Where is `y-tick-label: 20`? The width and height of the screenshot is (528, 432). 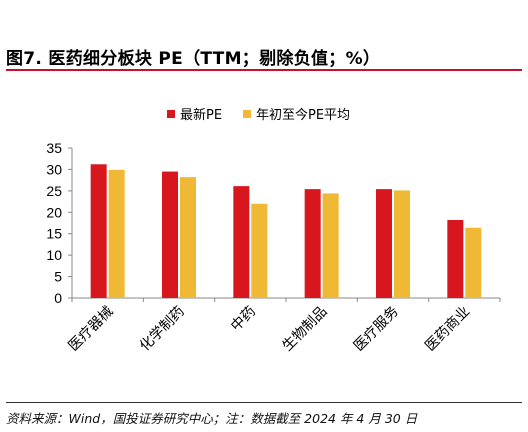
y-tick-label: 20 is located at coordinates (54, 212).